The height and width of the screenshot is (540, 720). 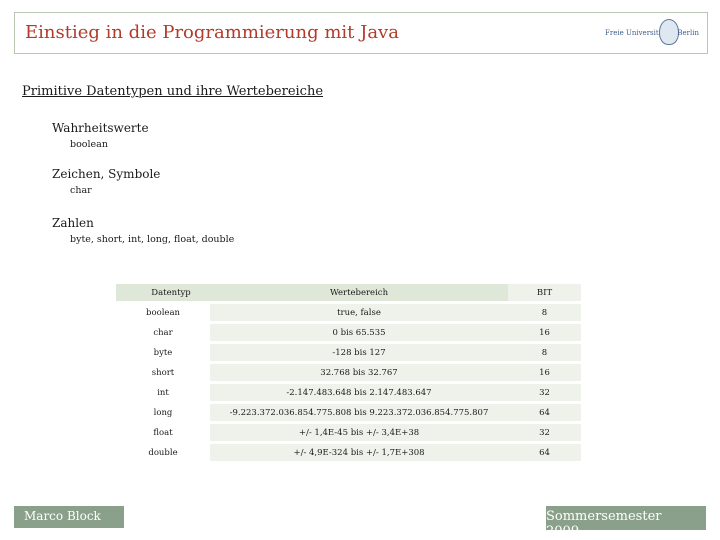 What do you see at coordinates (359, 332) in the screenshot?
I see `cell-range: 0 bis 65.535` at bounding box center [359, 332].